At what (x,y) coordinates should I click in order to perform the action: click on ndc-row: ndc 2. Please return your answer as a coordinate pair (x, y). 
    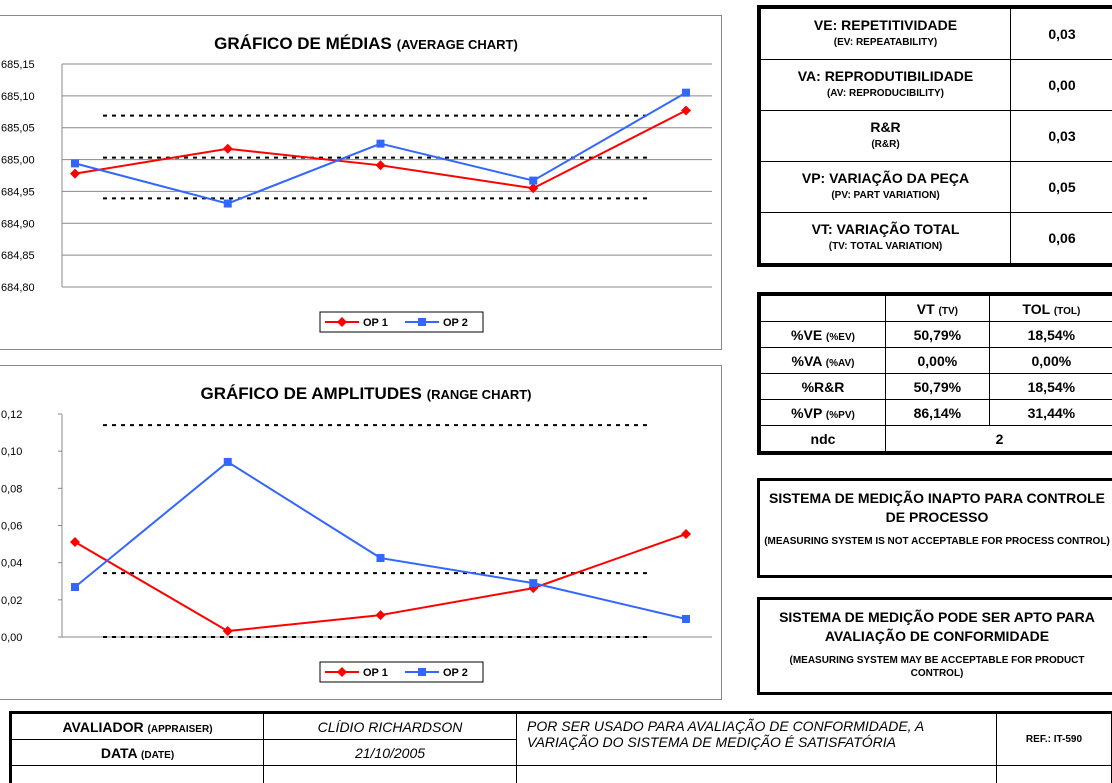
    Looking at the image, I should click on (936, 438).